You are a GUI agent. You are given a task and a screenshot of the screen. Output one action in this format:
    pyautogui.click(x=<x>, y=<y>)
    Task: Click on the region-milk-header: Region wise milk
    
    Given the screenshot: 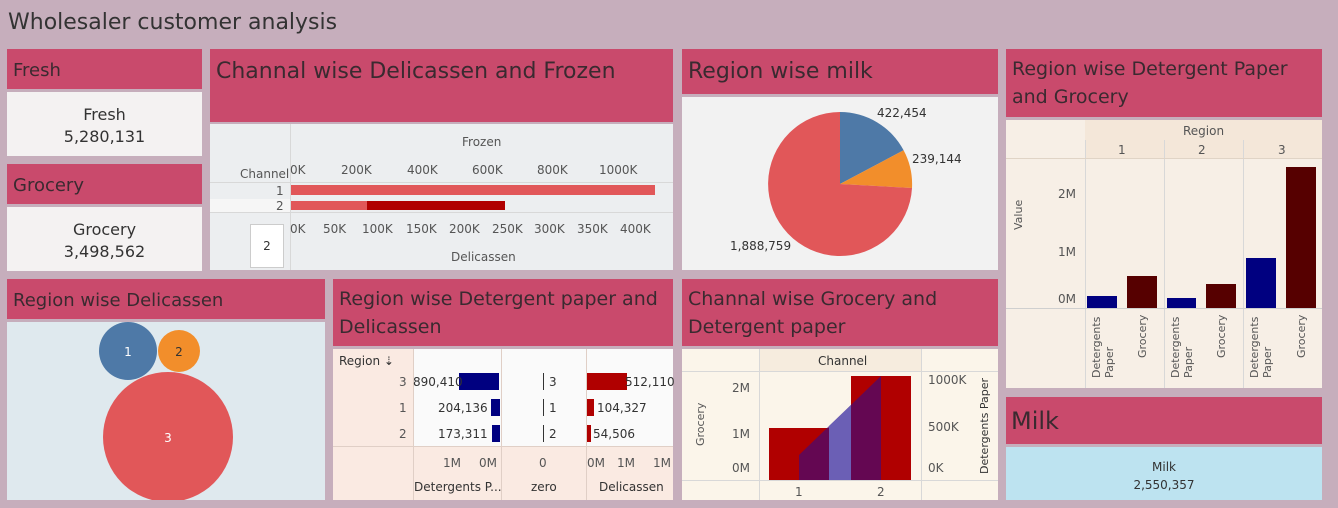 What is the action you would take?
    pyautogui.click(x=840, y=71)
    